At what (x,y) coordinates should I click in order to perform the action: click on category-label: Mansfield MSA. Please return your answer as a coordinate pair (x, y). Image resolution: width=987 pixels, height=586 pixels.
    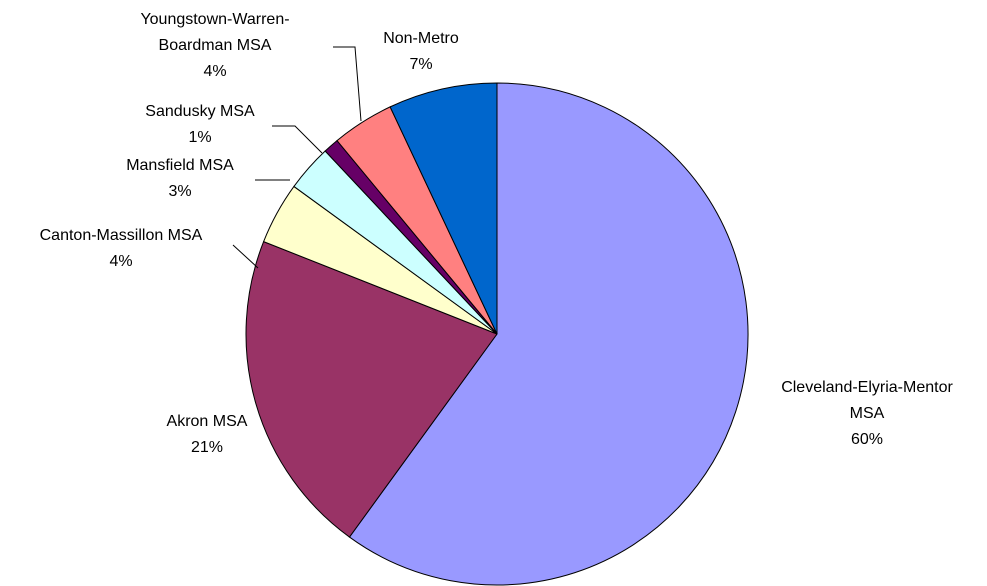
    Looking at the image, I should click on (180, 165).